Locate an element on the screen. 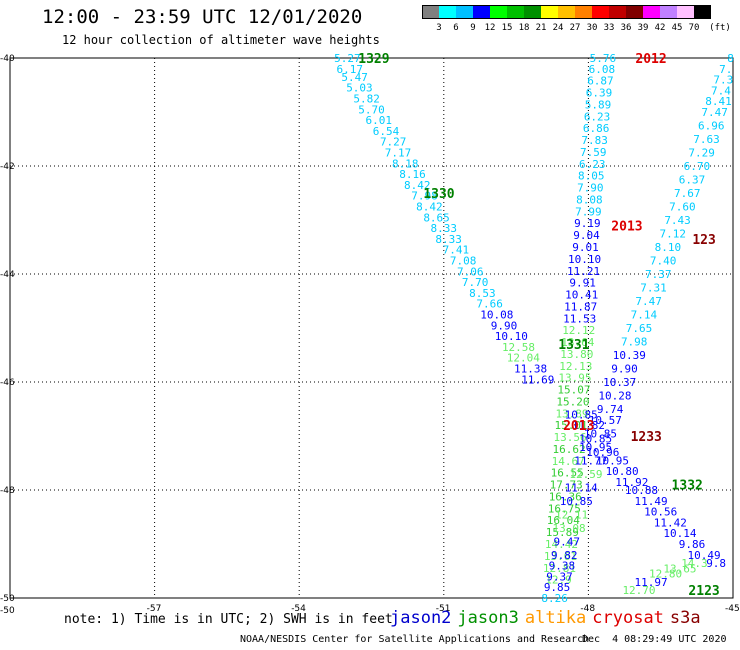 Image resolution: width=740 pixels, height=650 pixels. pass-label: 1331 is located at coordinates (573, 345).